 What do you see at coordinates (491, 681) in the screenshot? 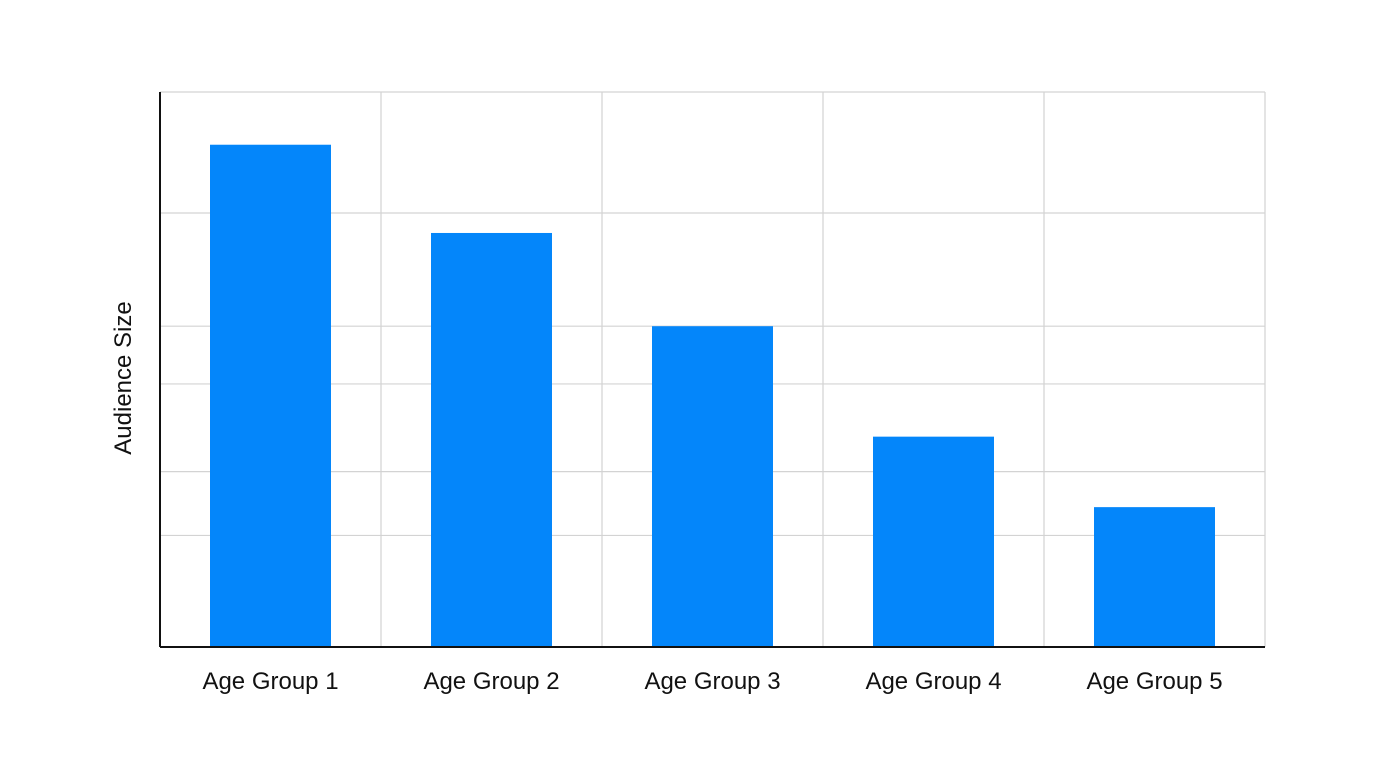
I see `x-tick-label: Age Group 2` at bounding box center [491, 681].